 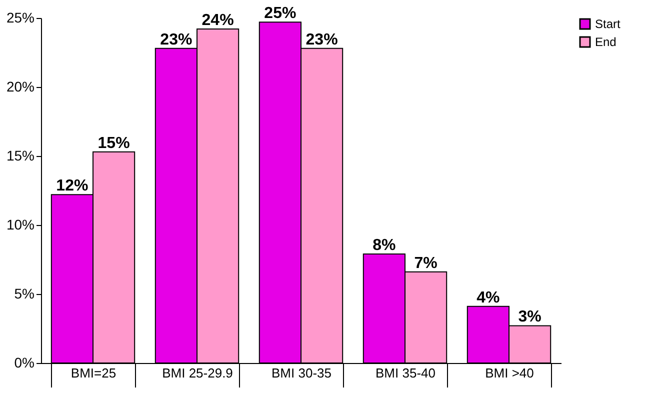 What do you see at coordinates (20, 156) in the screenshot?
I see `y-tick-label: 15%` at bounding box center [20, 156].